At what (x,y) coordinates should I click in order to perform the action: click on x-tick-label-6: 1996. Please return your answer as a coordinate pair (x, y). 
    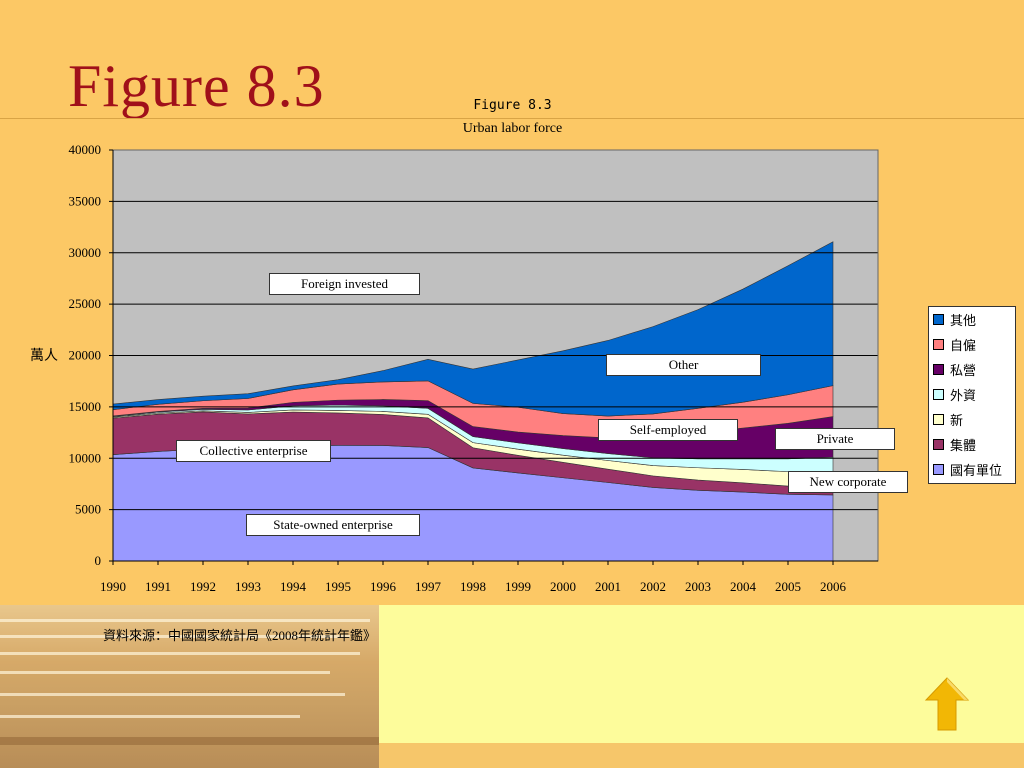
    Looking at the image, I should click on (383, 586).